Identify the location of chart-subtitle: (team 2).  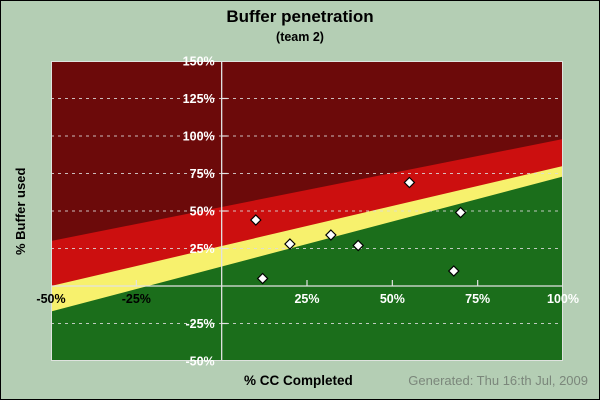
(300, 37).